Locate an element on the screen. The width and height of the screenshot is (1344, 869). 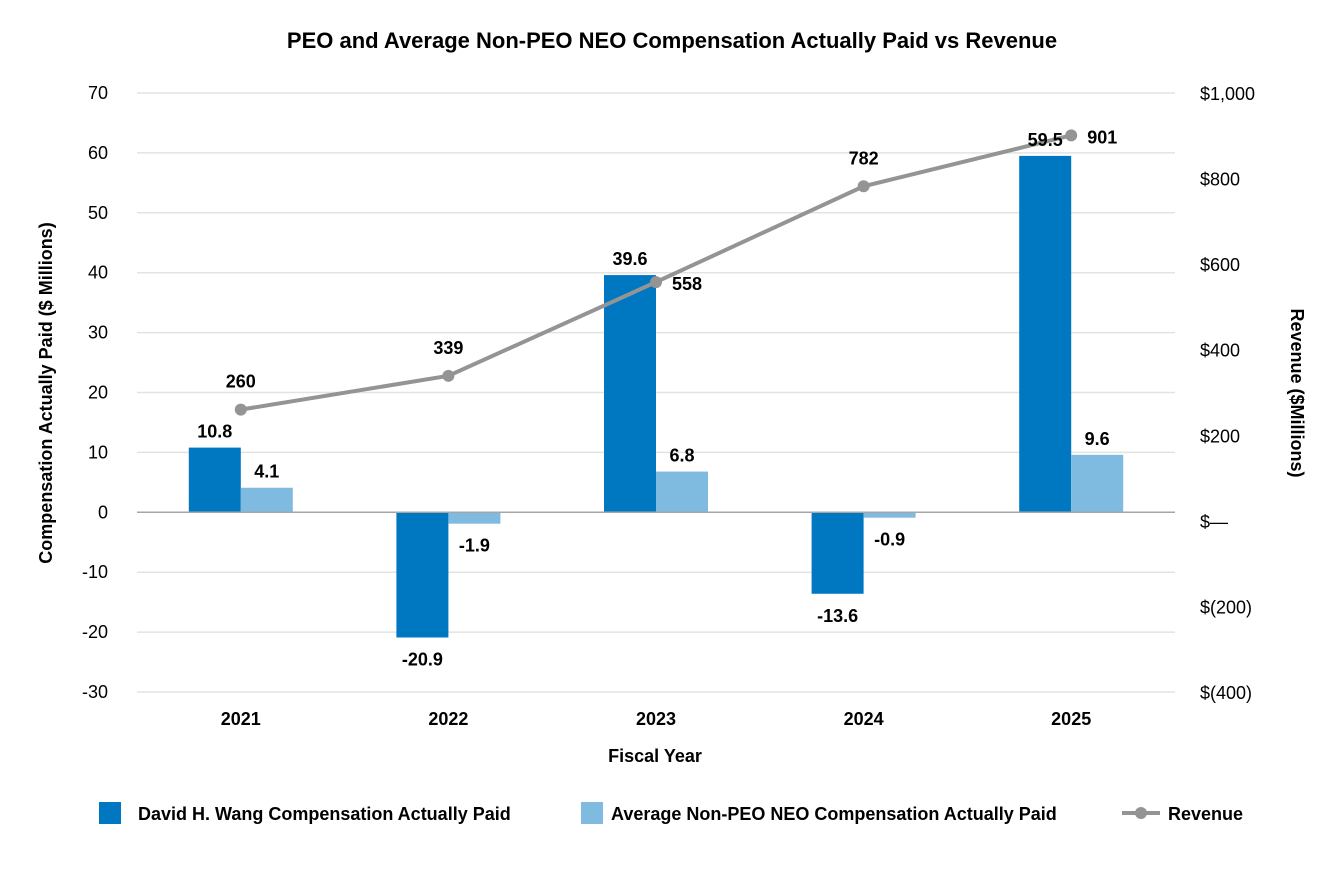
y2-tick-label: $600 is located at coordinates (1220, 265).